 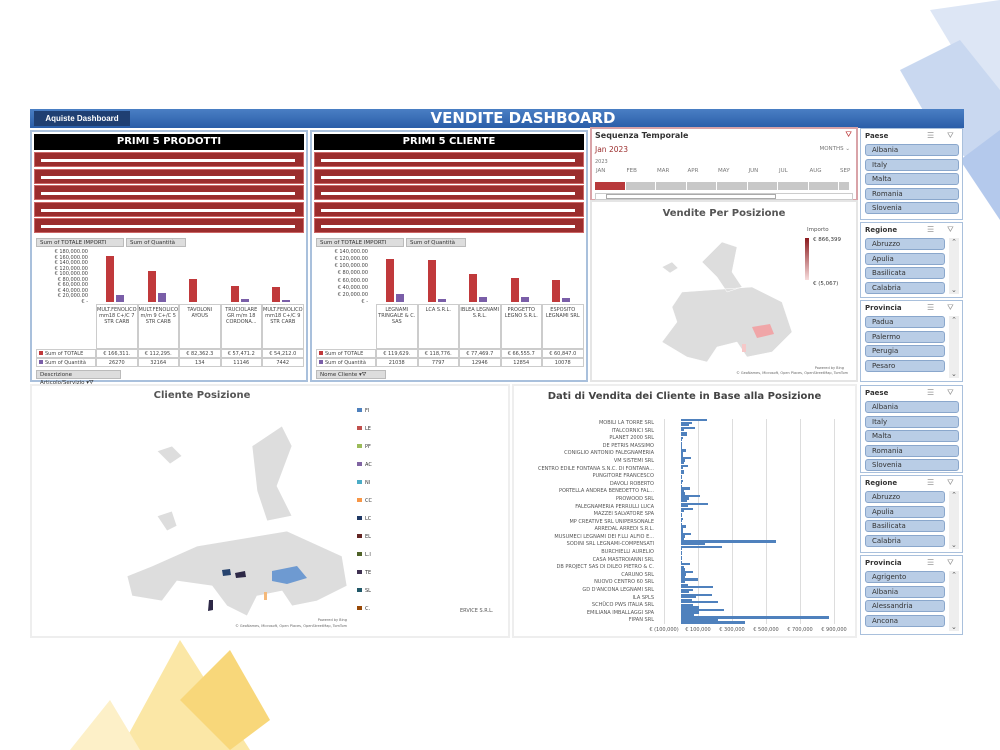 What do you see at coordinates (351, 374) in the screenshot?
I see `filter-field-button: Nome Cliente ▾⛛` at bounding box center [351, 374].